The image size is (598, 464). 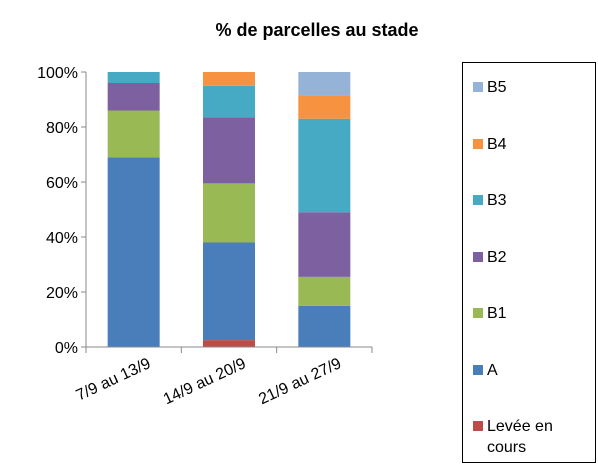 I want to click on legend-item: B2, so click(x=528, y=257).